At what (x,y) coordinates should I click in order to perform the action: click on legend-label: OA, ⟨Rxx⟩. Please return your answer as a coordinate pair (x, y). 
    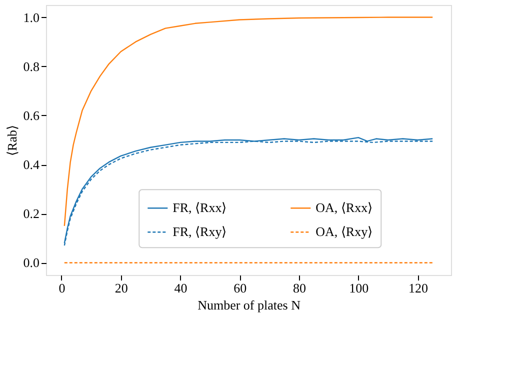
    Looking at the image, I should click on (344, 208).